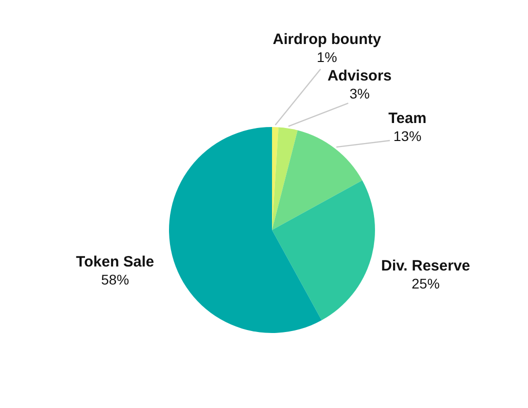 Image resolution: width=528 pixels, height=408 pixels. I want to click on data-label: 1%, so click(327, 57).